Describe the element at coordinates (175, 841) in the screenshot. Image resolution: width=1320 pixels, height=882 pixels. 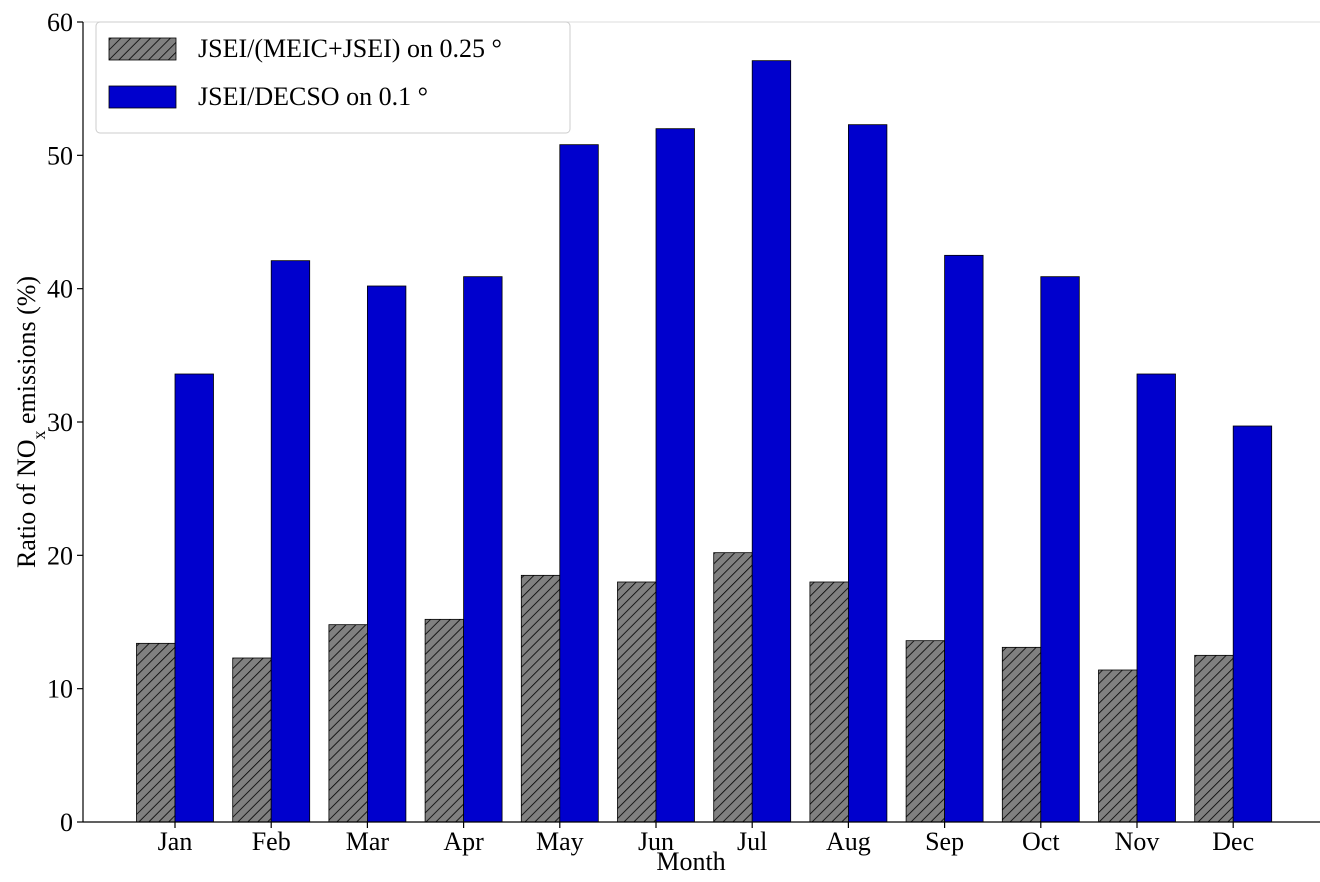
I see `x-tick-label: Jan` at that location.